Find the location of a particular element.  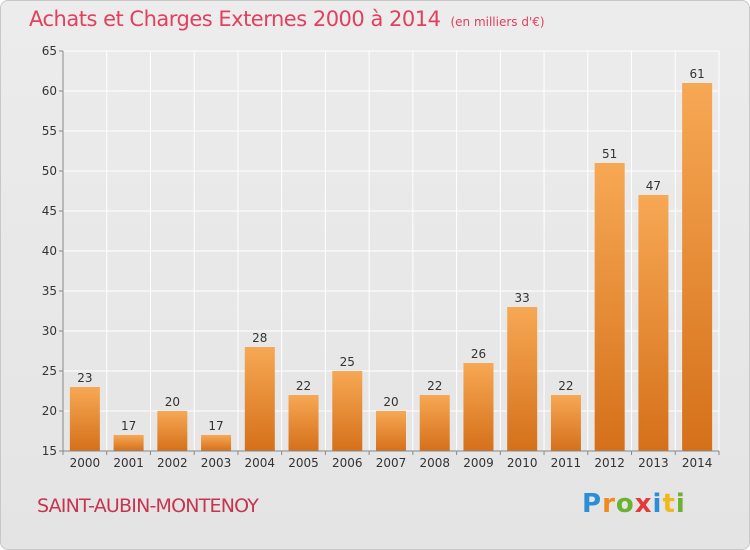

x-tick-label: 2002 is located at coordinates (172, 463).